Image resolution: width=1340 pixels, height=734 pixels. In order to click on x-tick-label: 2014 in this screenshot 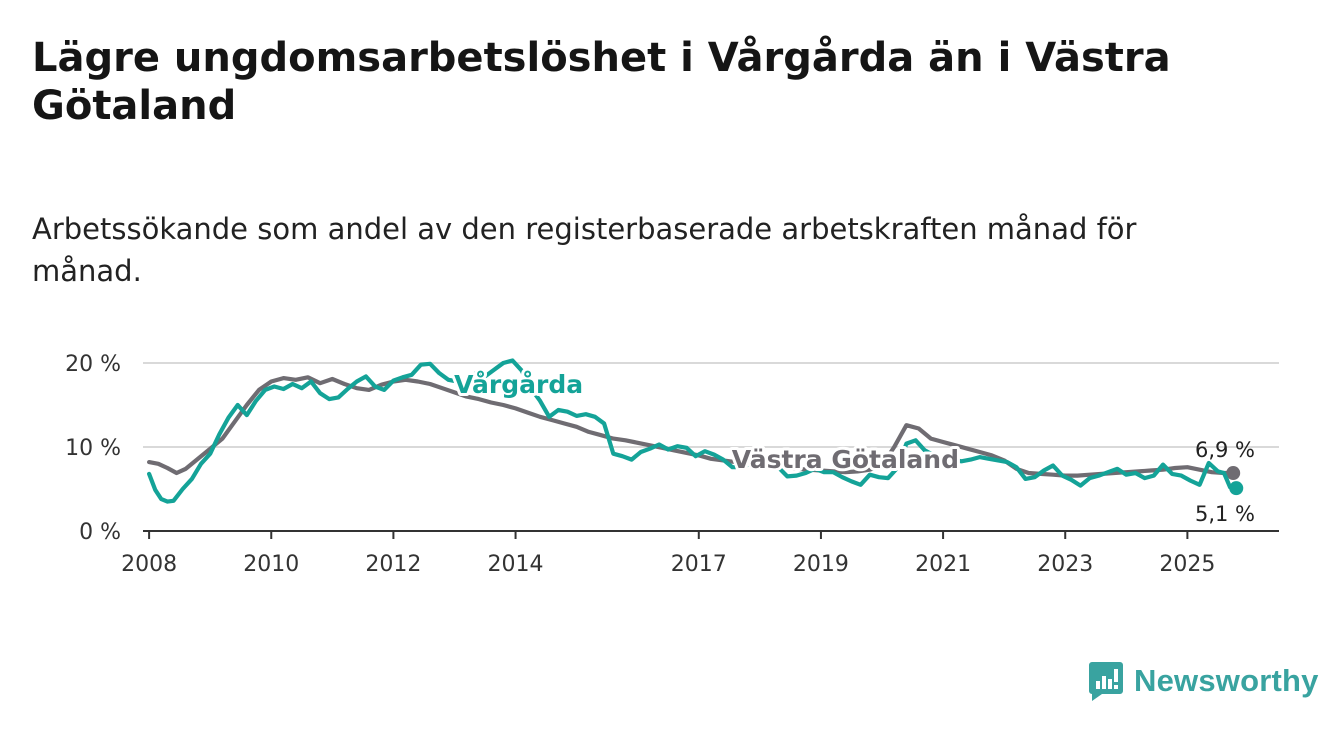, I will do `click(516, 564)`.